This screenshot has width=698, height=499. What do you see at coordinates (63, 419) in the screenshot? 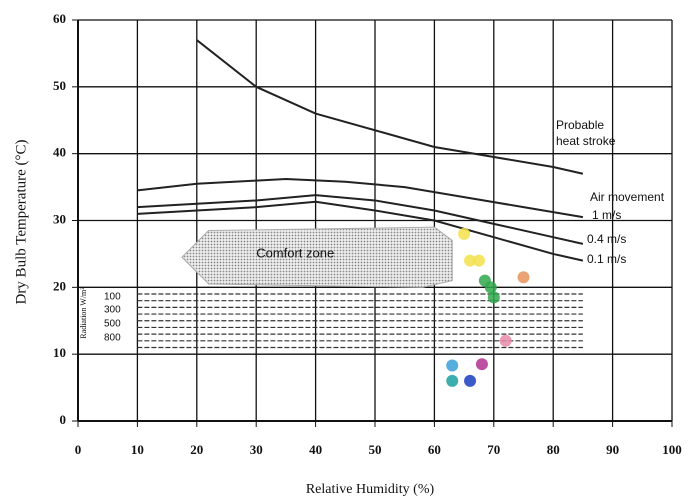
I see `y-tick-label: 0` at bounding box center [63, 419].